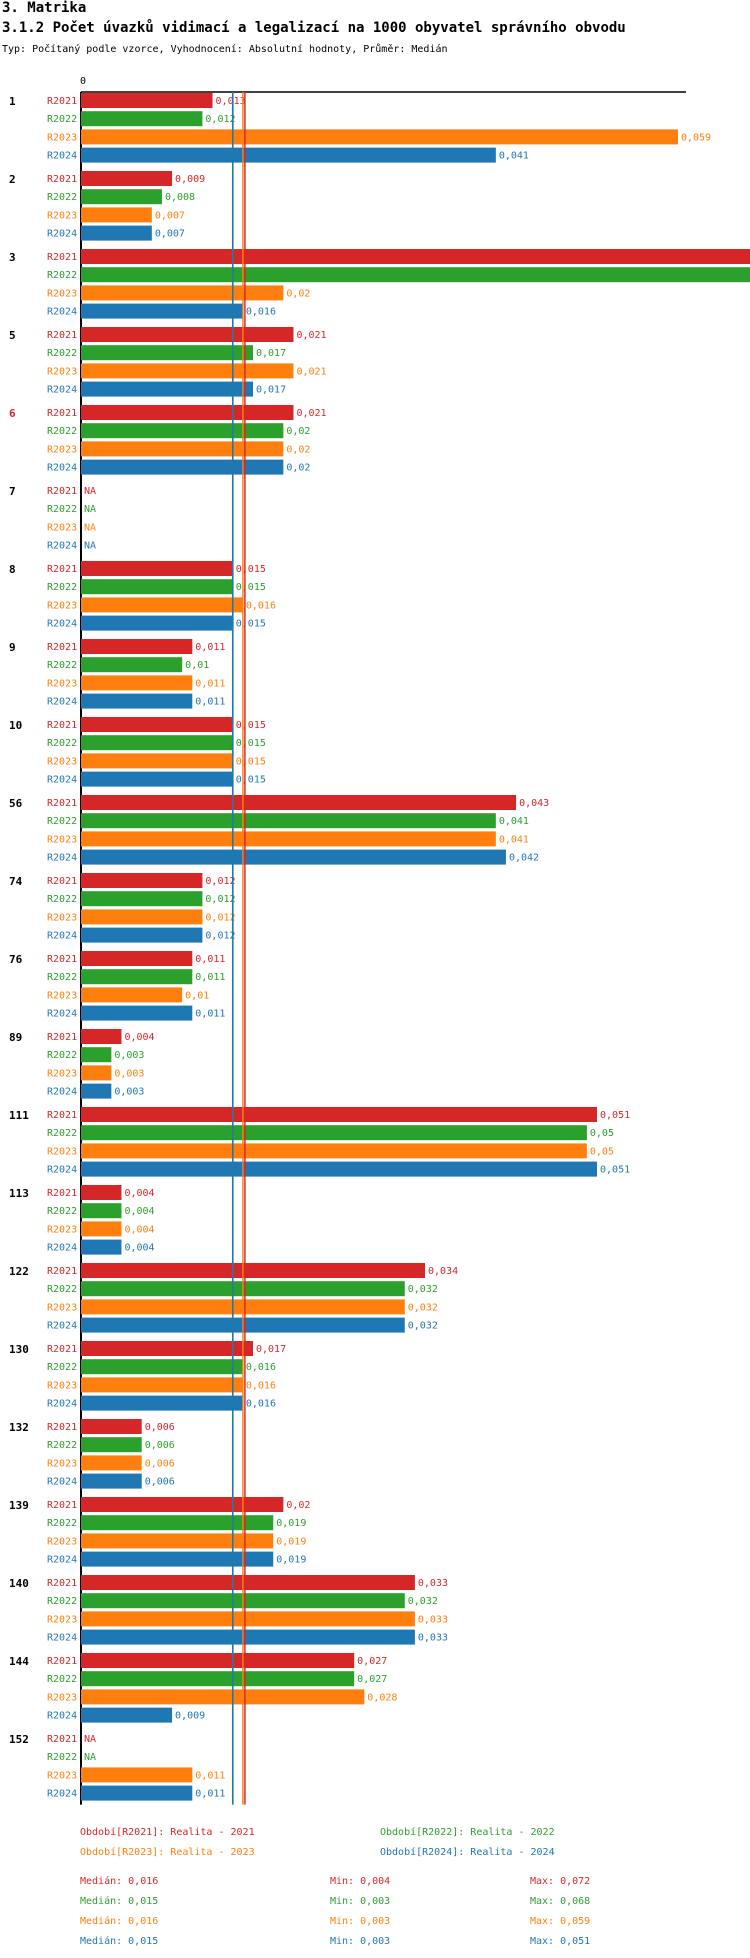 This screenshot has height=1958, width=750. I want to click on group-label: 5, so click(12, 335).